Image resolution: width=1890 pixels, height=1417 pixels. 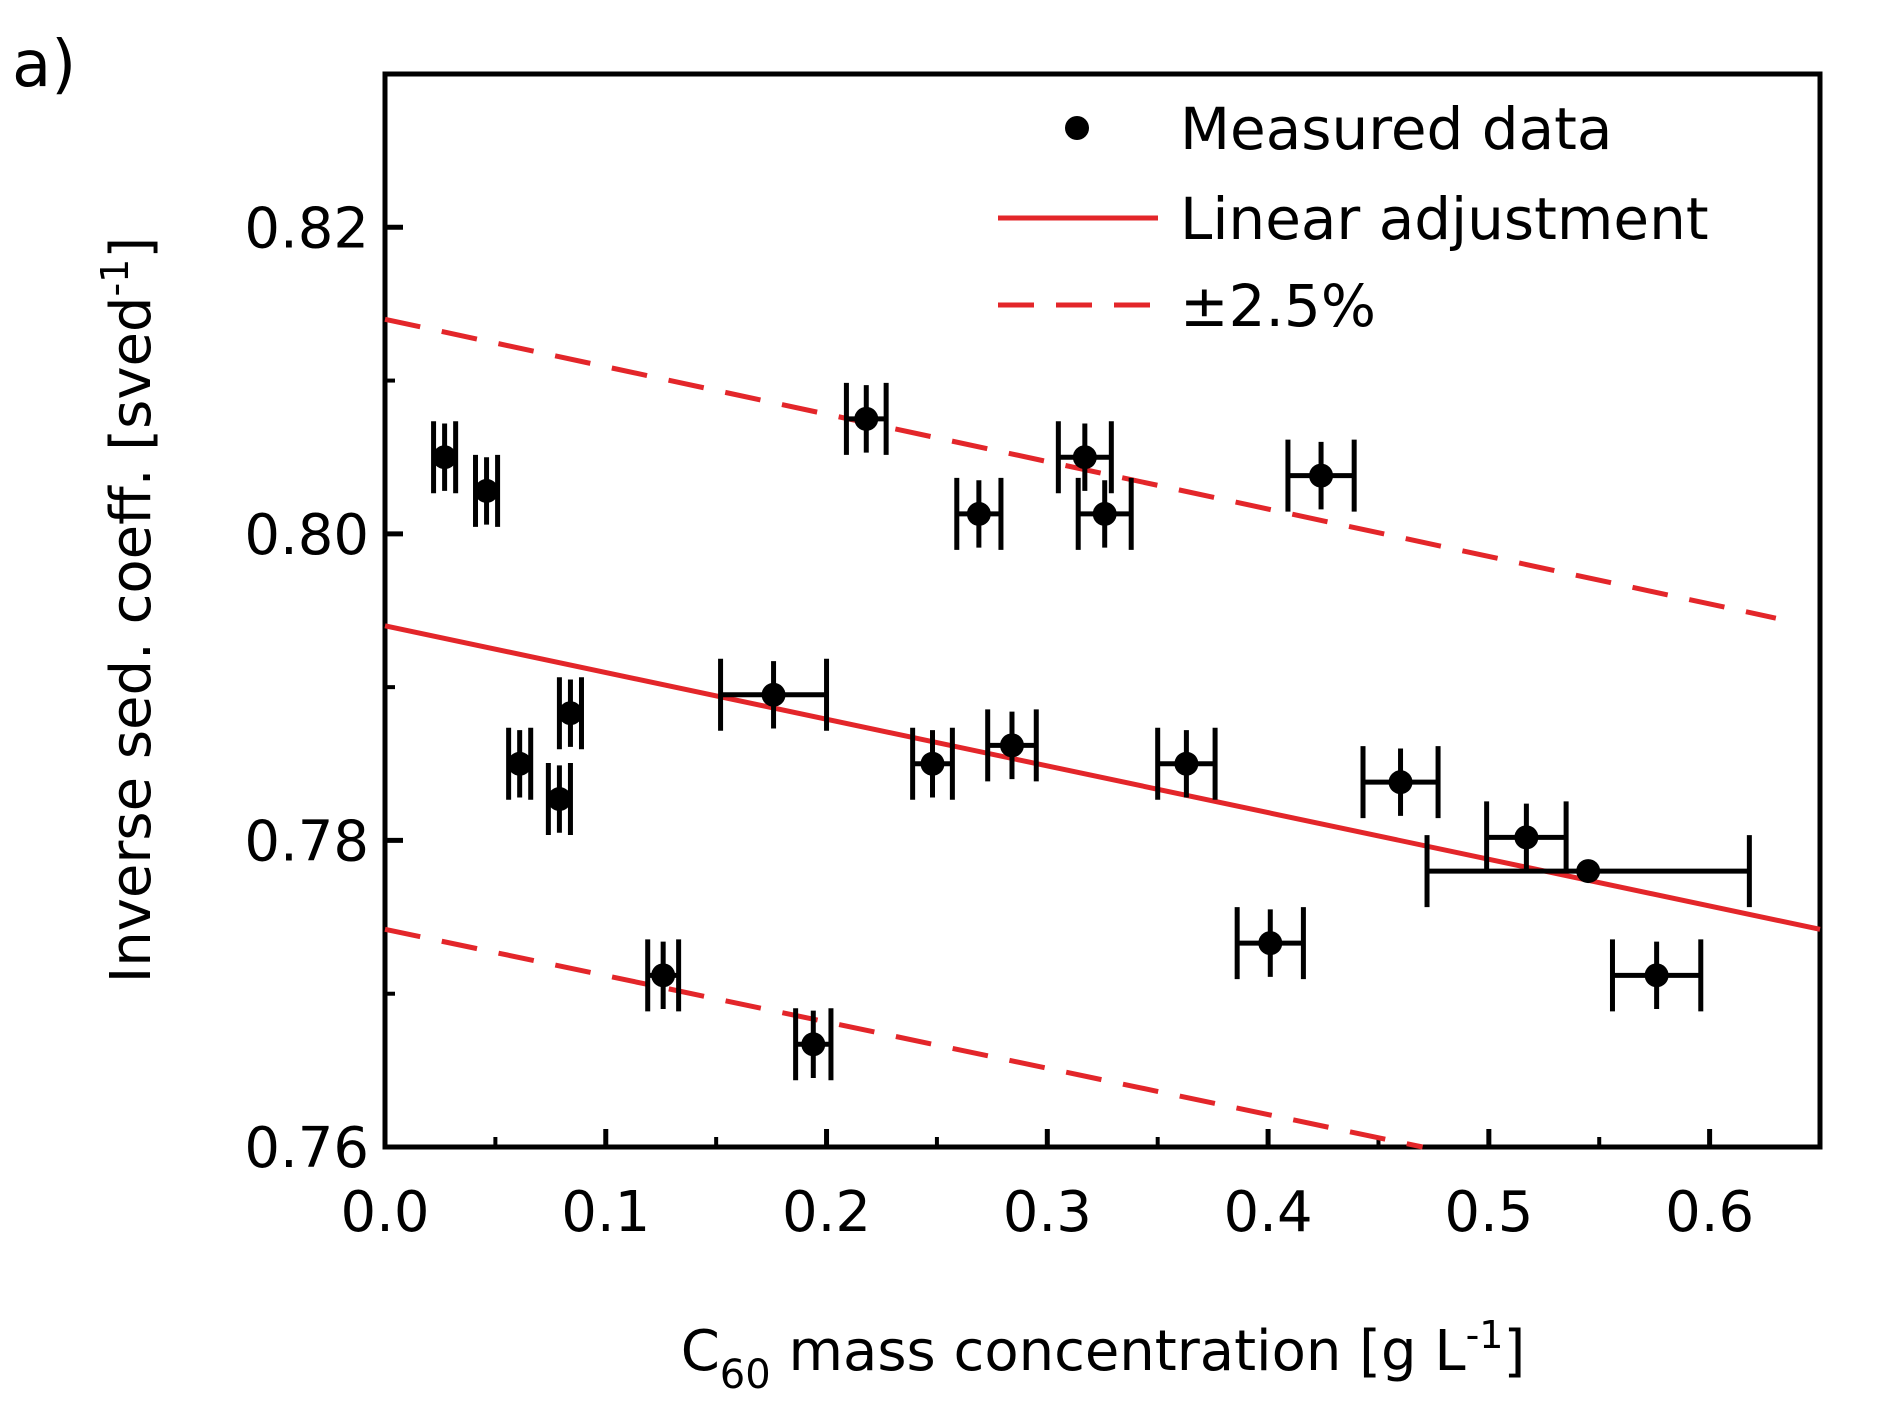 What do you see at coordinates (306, 1148) in the screenshot?
I see `y-tick-label: 0.76` at bounding box center [306, 1148].